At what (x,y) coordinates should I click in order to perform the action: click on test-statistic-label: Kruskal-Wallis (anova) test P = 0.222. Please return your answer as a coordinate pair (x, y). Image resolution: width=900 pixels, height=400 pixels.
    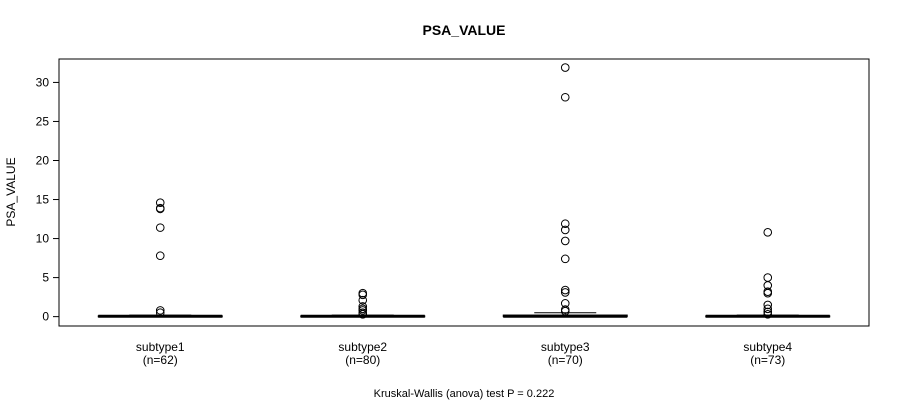
    Looking at the image, I should click on (464, 394).